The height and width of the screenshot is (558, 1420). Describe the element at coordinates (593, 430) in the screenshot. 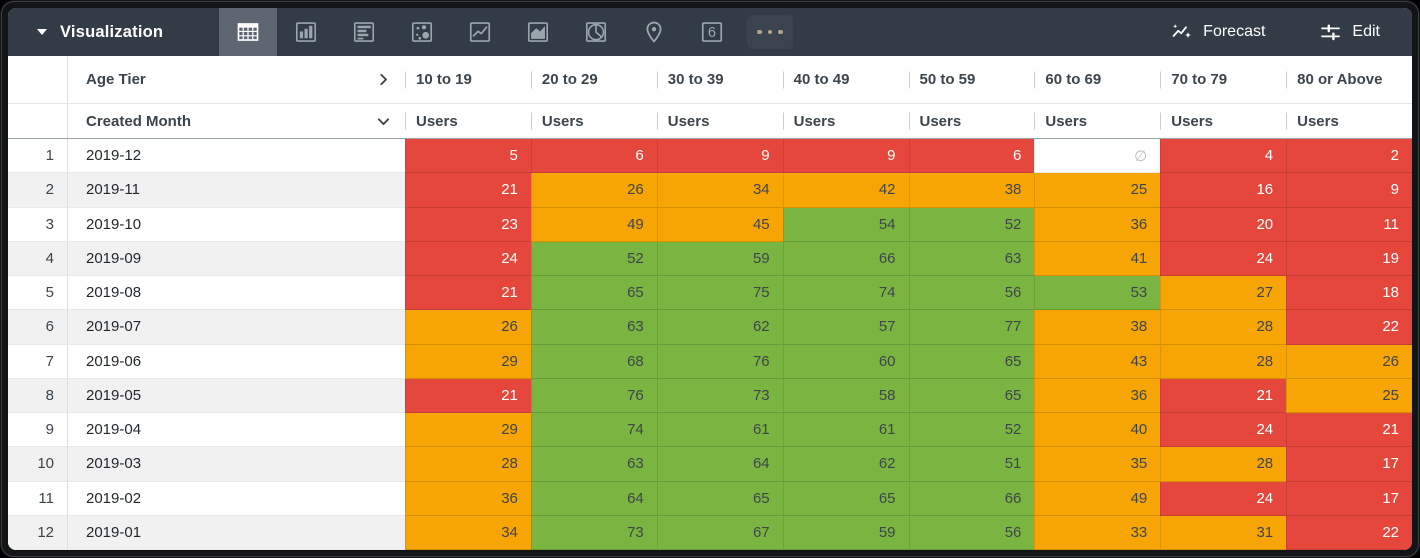

I see `data-cell: 74` at that location.